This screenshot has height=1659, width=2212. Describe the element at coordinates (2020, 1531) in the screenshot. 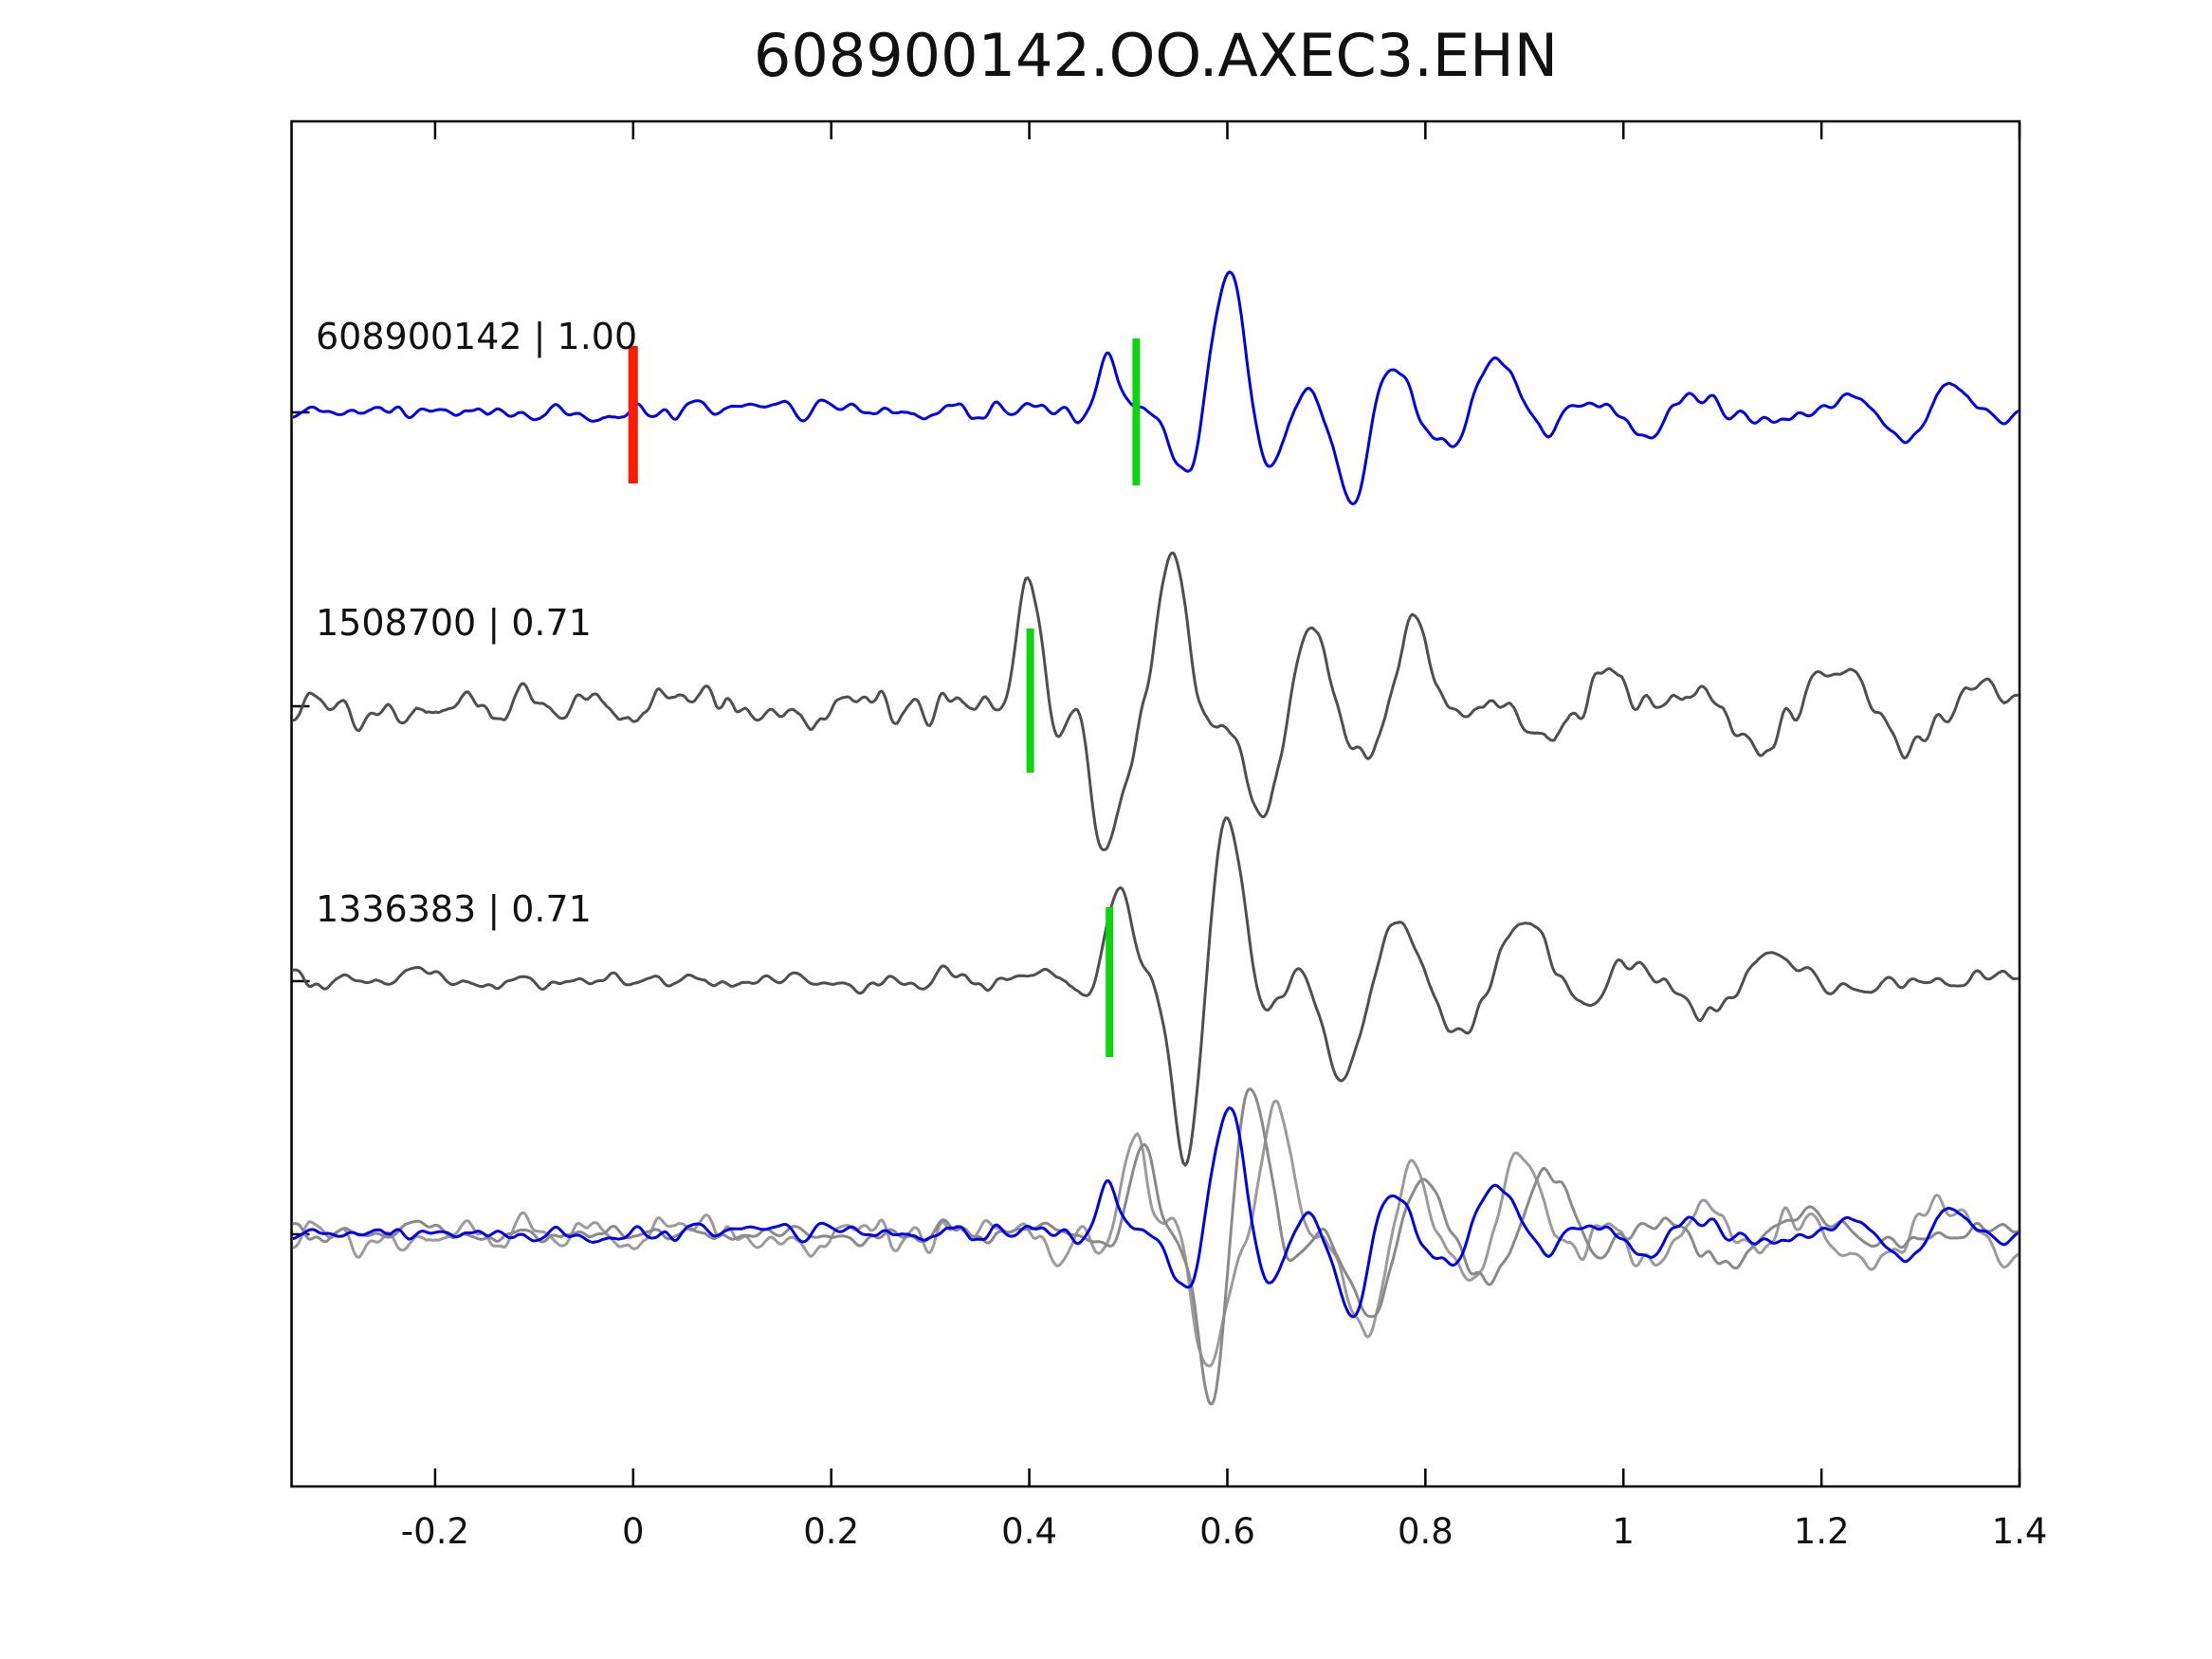

I see `x-tick-label: 1.4` at that location.